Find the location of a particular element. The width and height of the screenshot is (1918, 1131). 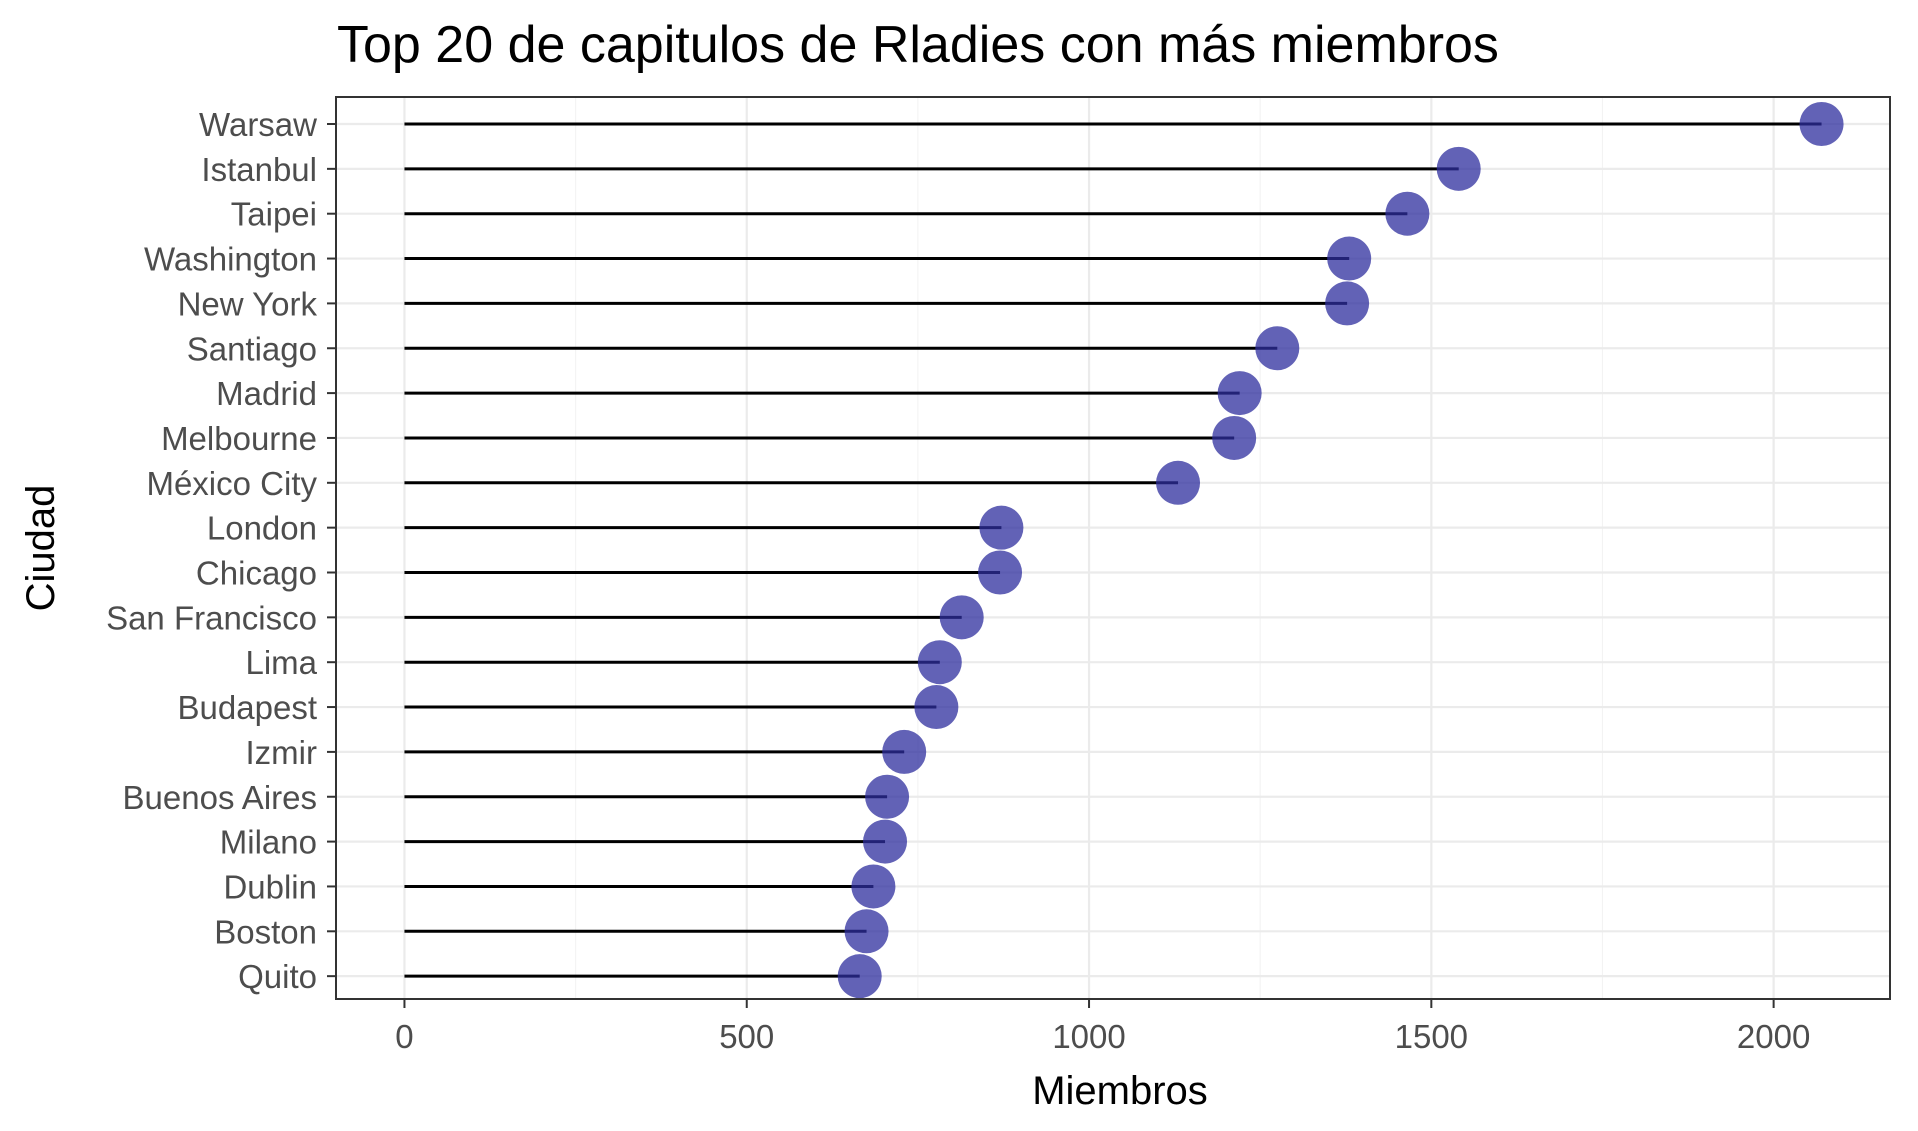

y-axis-title: Ciudad is located at coordinates (41, 548).